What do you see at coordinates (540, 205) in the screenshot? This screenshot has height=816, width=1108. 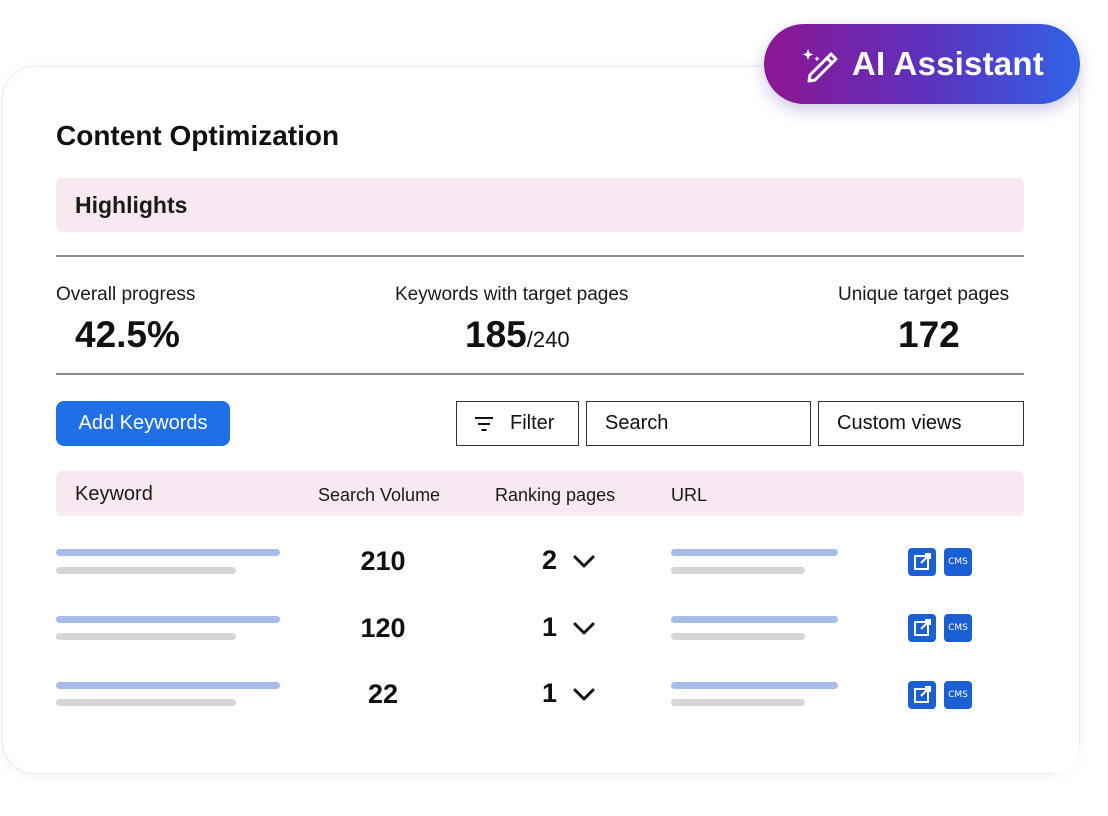 I see `highlights-section: Highlights` at bounding box center [540, 205].